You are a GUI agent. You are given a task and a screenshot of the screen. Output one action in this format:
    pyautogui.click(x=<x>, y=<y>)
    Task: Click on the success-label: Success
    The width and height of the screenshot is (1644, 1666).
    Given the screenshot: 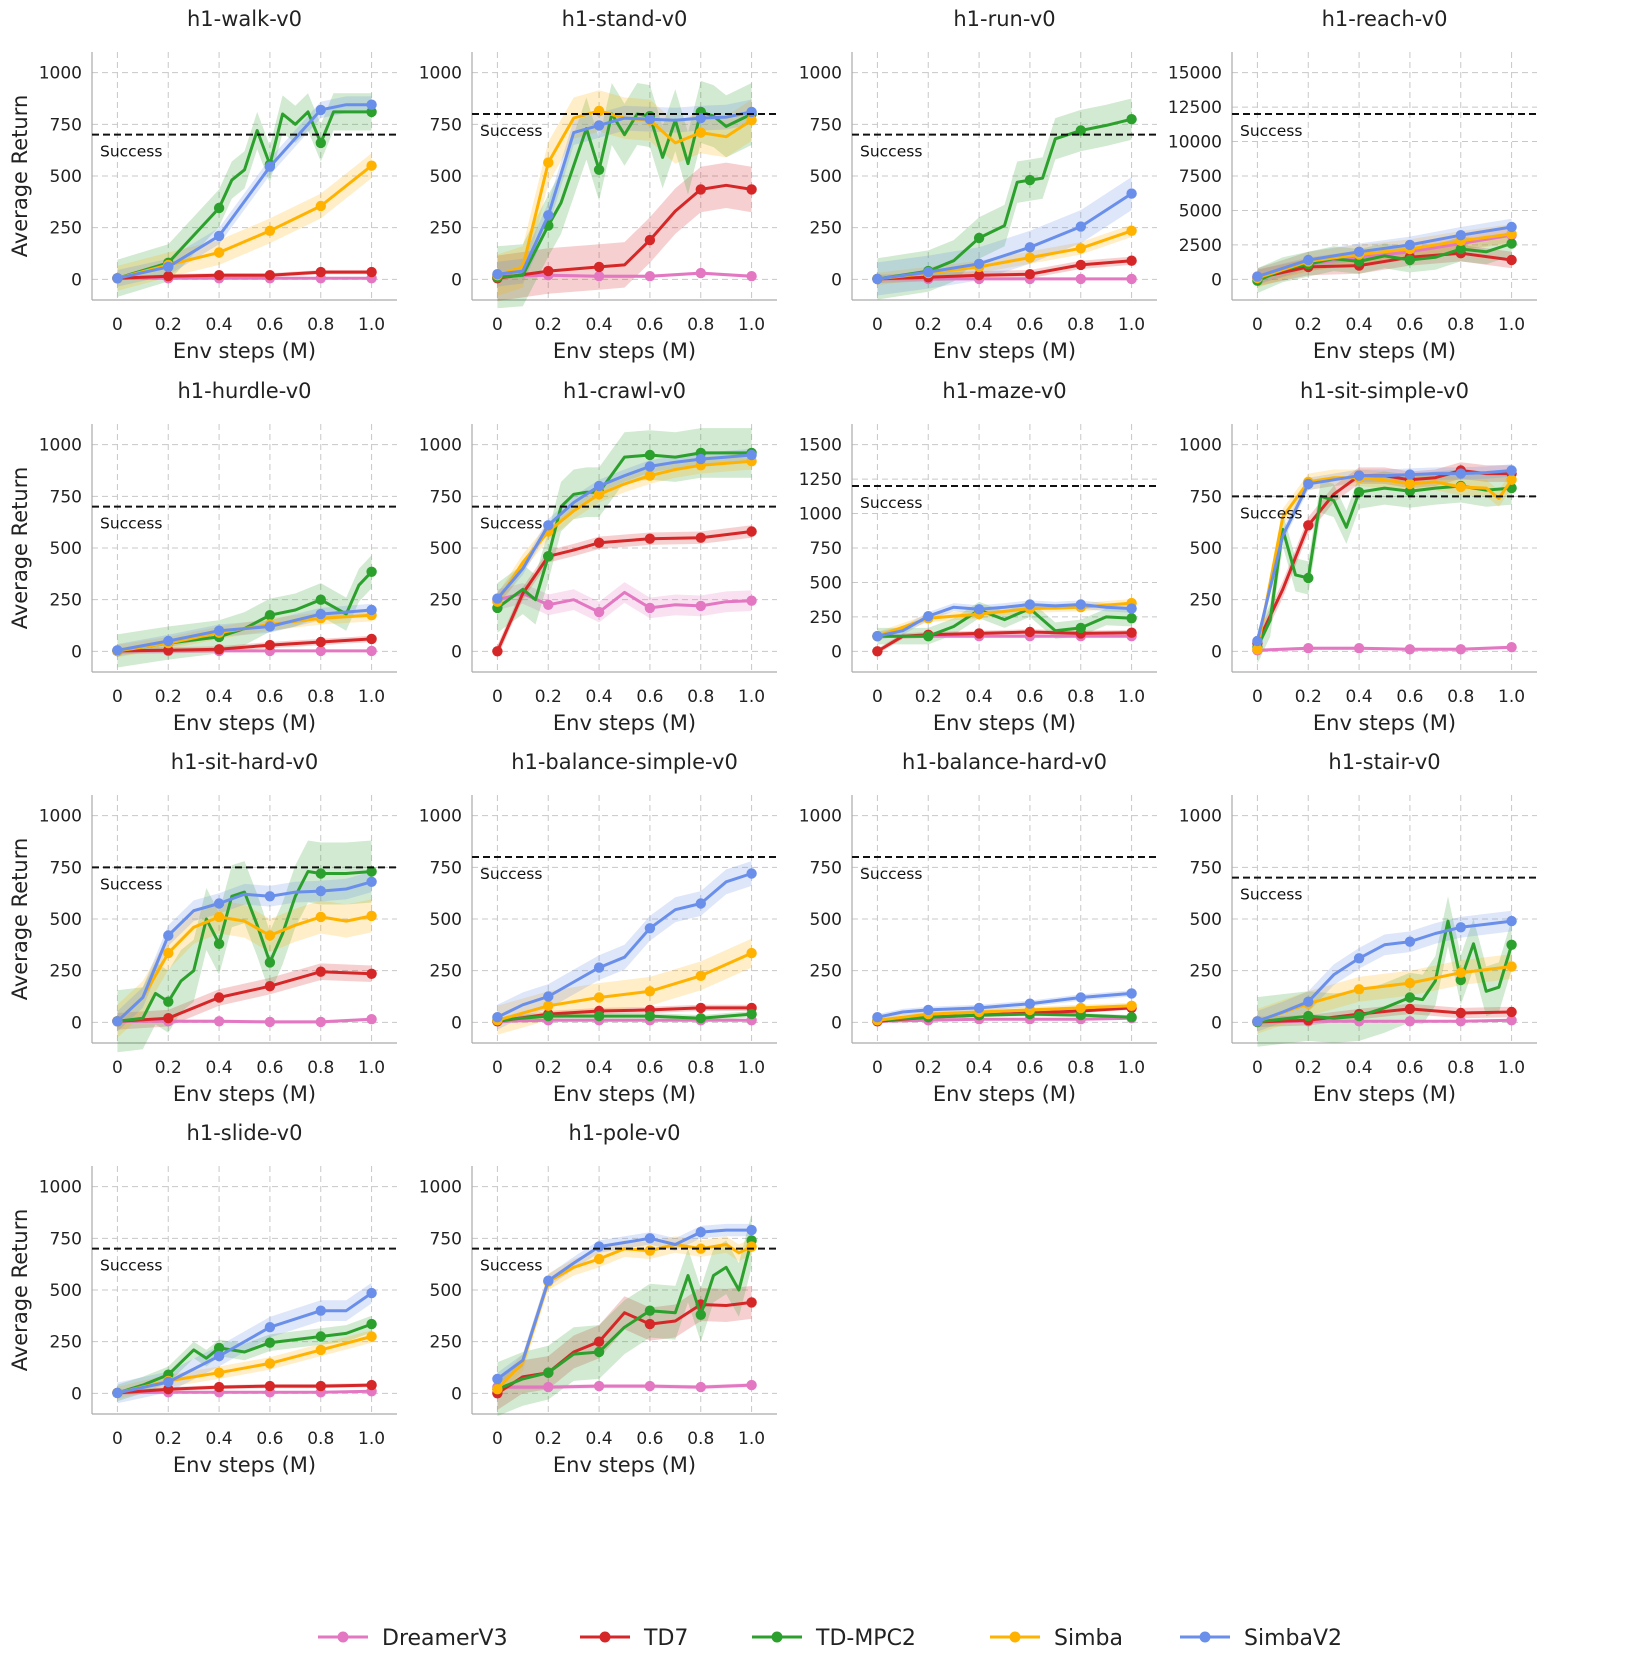 What is the action you would take?
    pyautogui.click(x=511, y=524)
    